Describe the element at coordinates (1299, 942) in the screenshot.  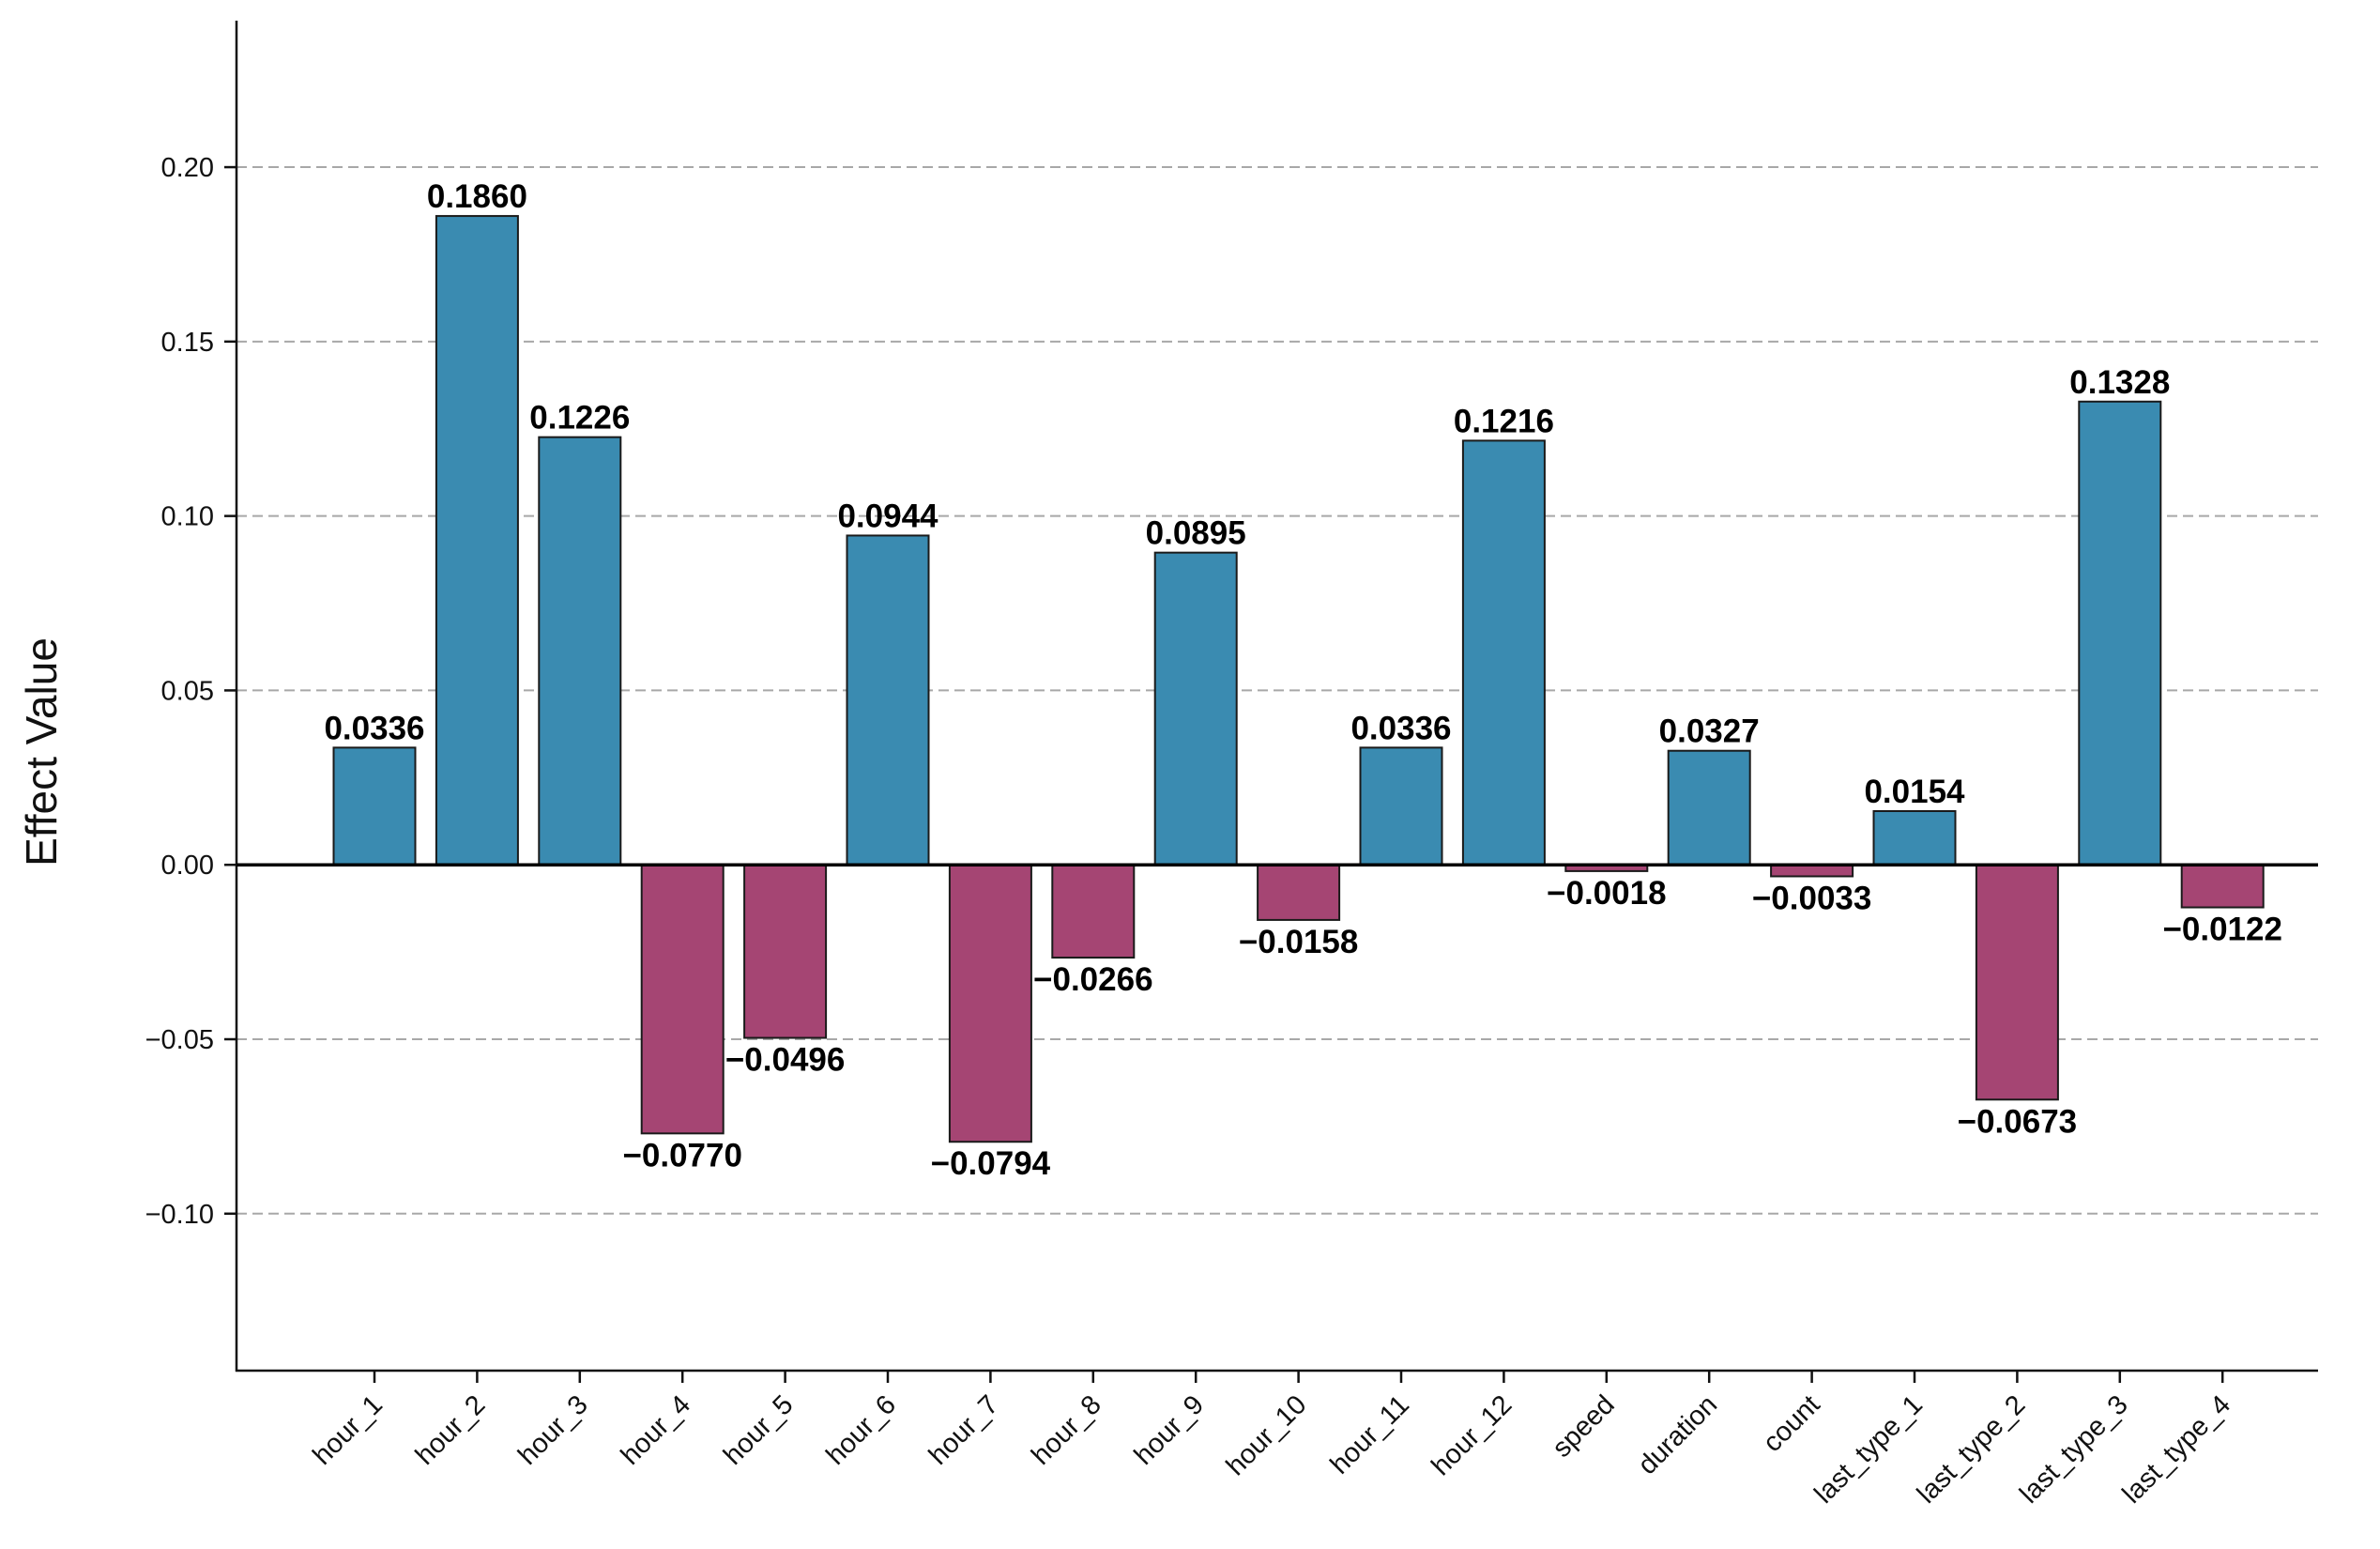
I see `value-label: −0.0158` at that location.